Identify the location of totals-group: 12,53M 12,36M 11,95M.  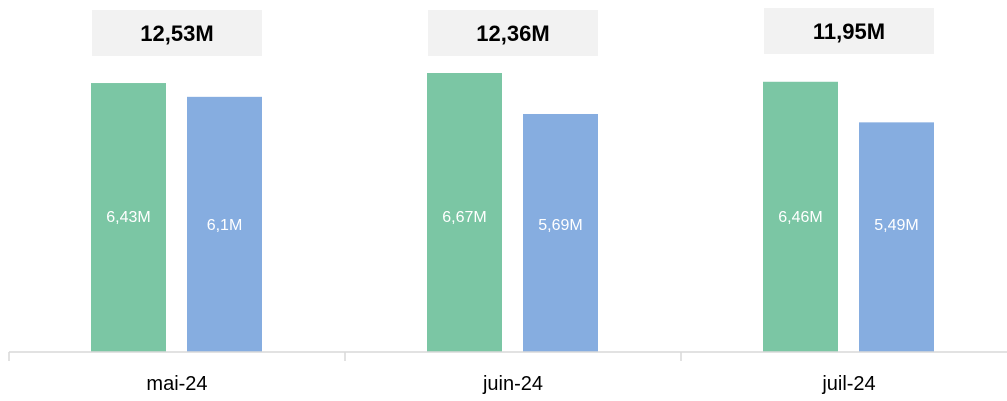
(513, 32).